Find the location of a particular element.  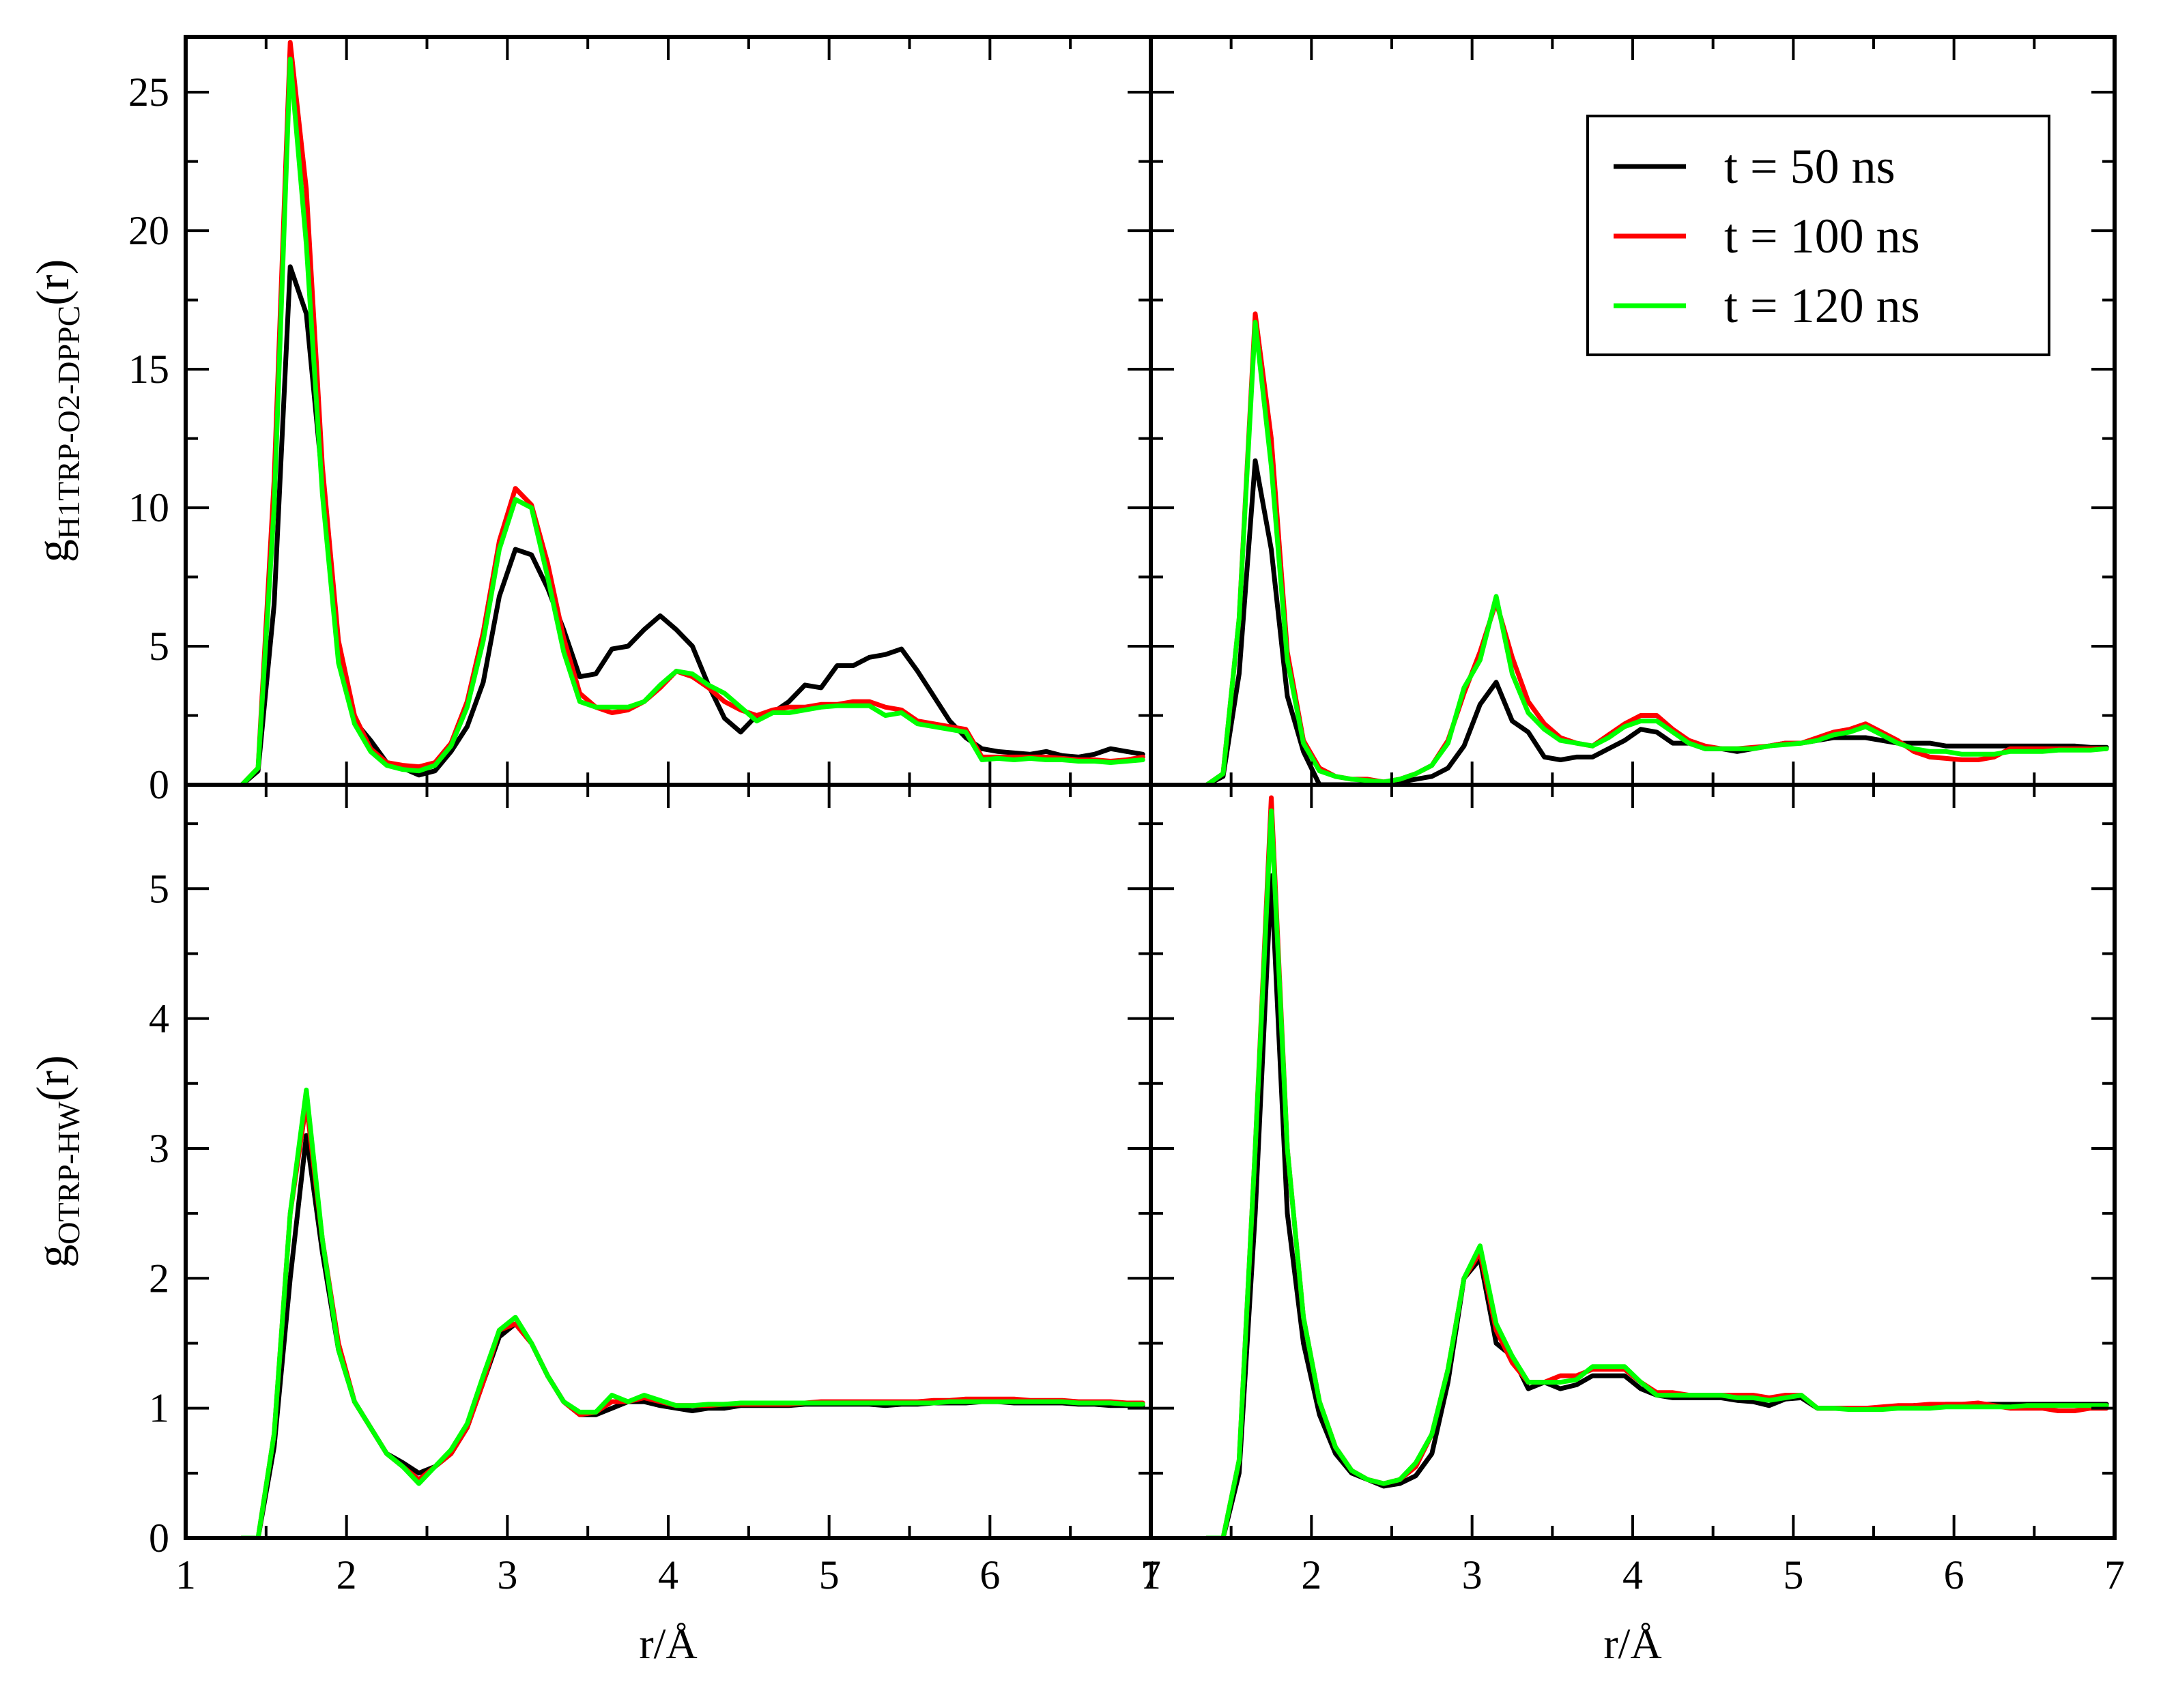

y-axis-title: gOTRP-HW(r) is located at coordinates (56, 1161).